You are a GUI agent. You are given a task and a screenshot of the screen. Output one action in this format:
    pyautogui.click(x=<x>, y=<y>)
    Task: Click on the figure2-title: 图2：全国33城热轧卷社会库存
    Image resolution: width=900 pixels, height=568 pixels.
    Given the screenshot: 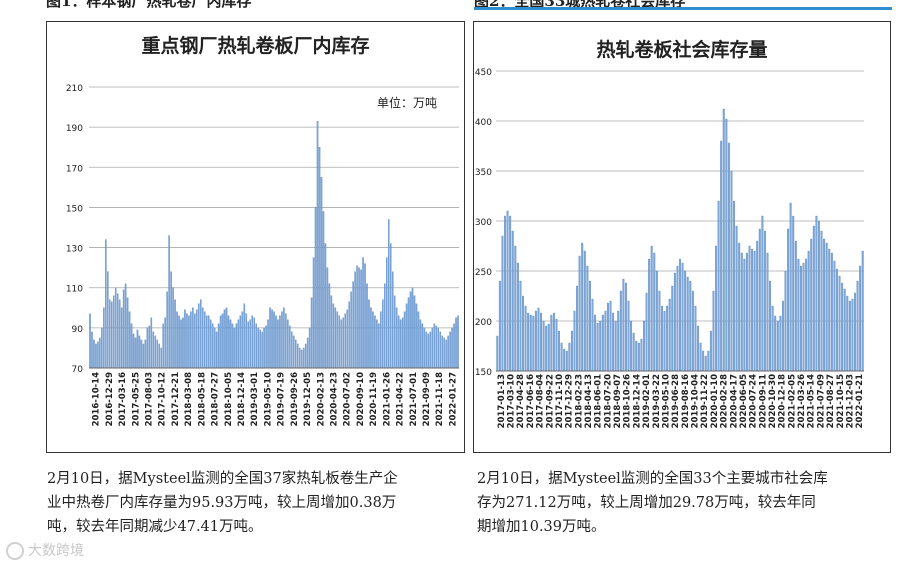 What is the action you would take?
    pyautogui.click(x=580, y=5)
    